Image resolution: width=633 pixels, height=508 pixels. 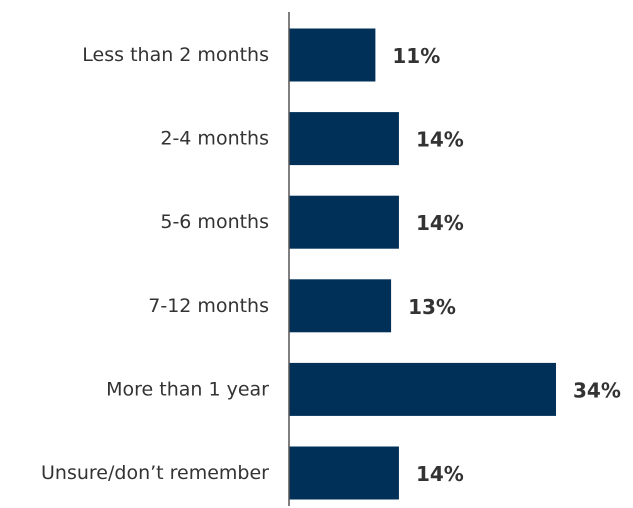 I want to click on category-label-3: 7-12 months, so click(x=208, y=306).